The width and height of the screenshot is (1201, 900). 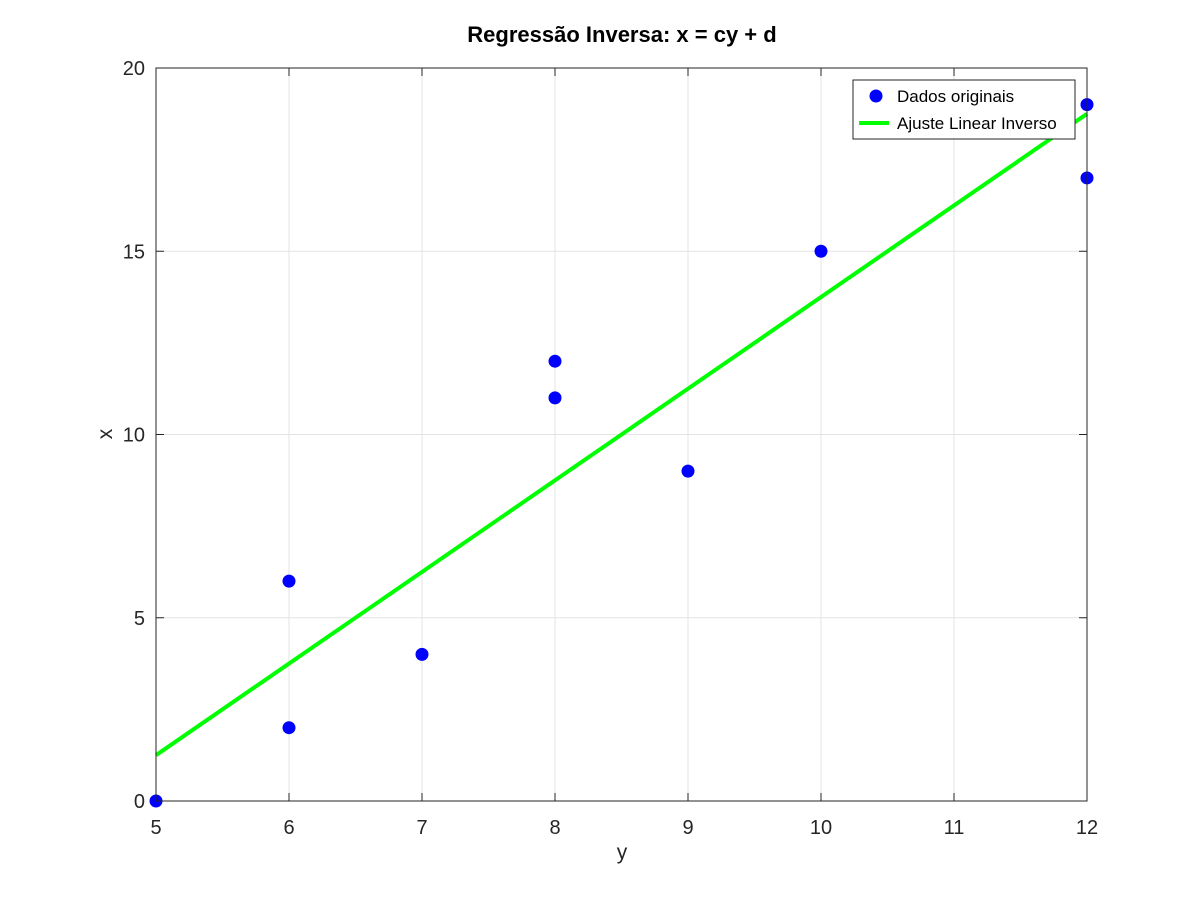 I want to click on y-tick-label-1: 5, so click(x=139, y=619).